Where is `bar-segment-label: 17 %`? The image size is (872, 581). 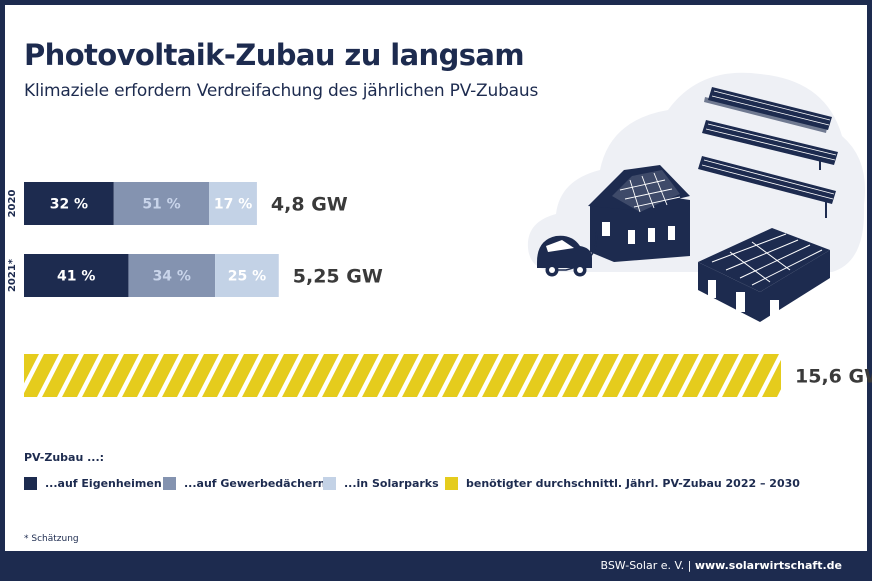 bar-segment-label: 17 % is located at coordinates (233, 205).